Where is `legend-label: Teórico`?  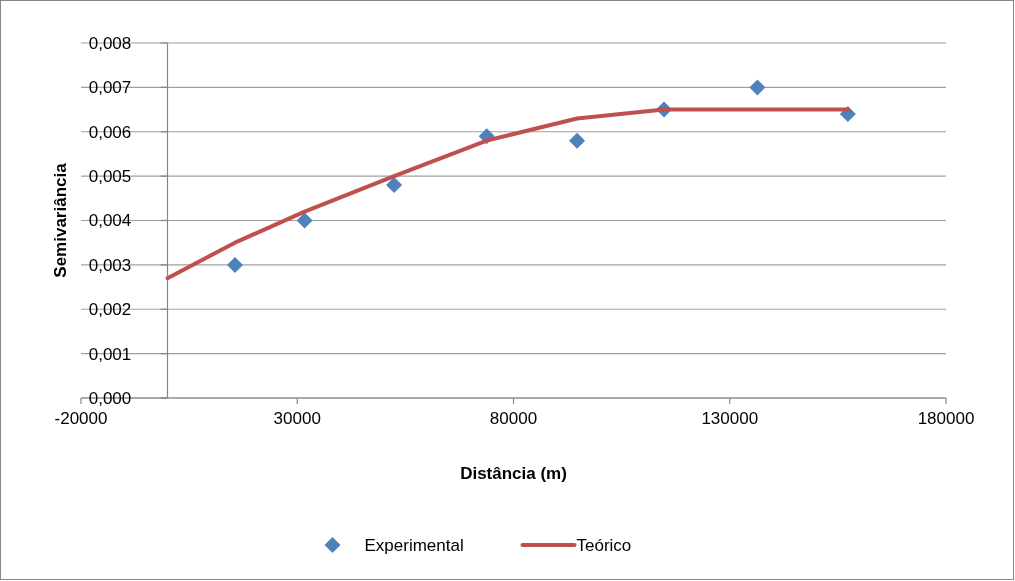
legend-label: Teórico is located at coordinates (604, 545).